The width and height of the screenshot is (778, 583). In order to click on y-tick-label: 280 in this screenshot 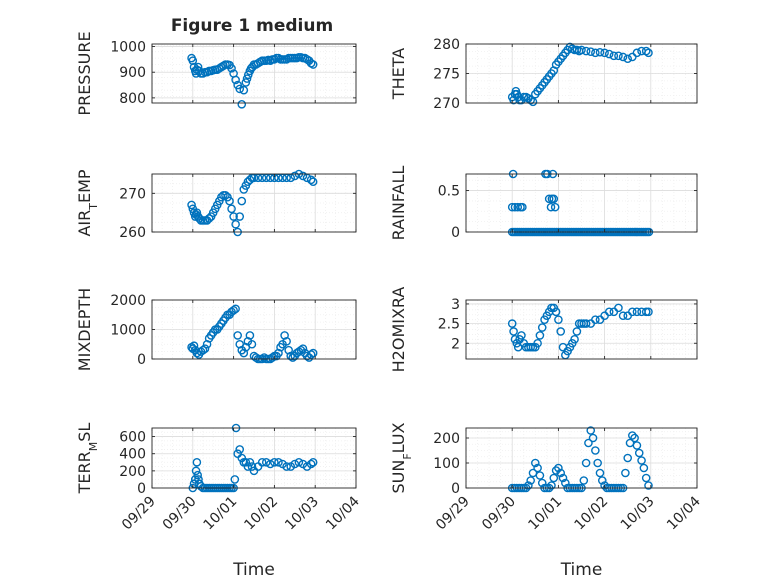, I will do `click(446, 45)`.